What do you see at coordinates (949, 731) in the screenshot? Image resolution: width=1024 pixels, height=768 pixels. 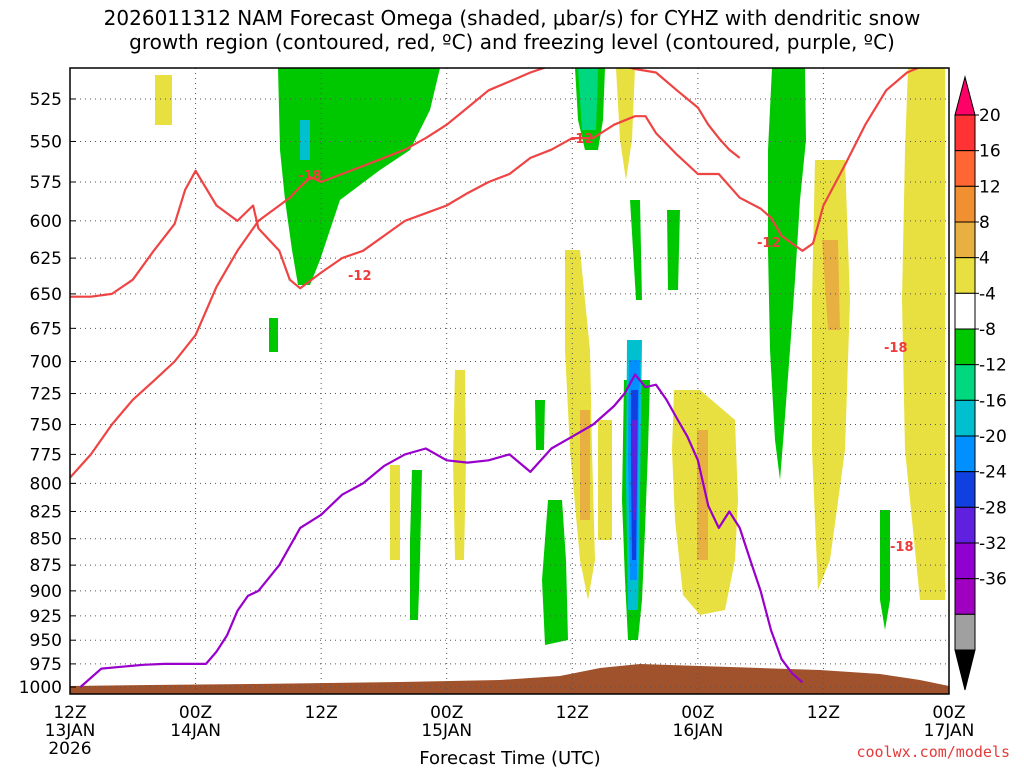 I see `x-tick-label: 17JAN` at bounding box center [949, 731].